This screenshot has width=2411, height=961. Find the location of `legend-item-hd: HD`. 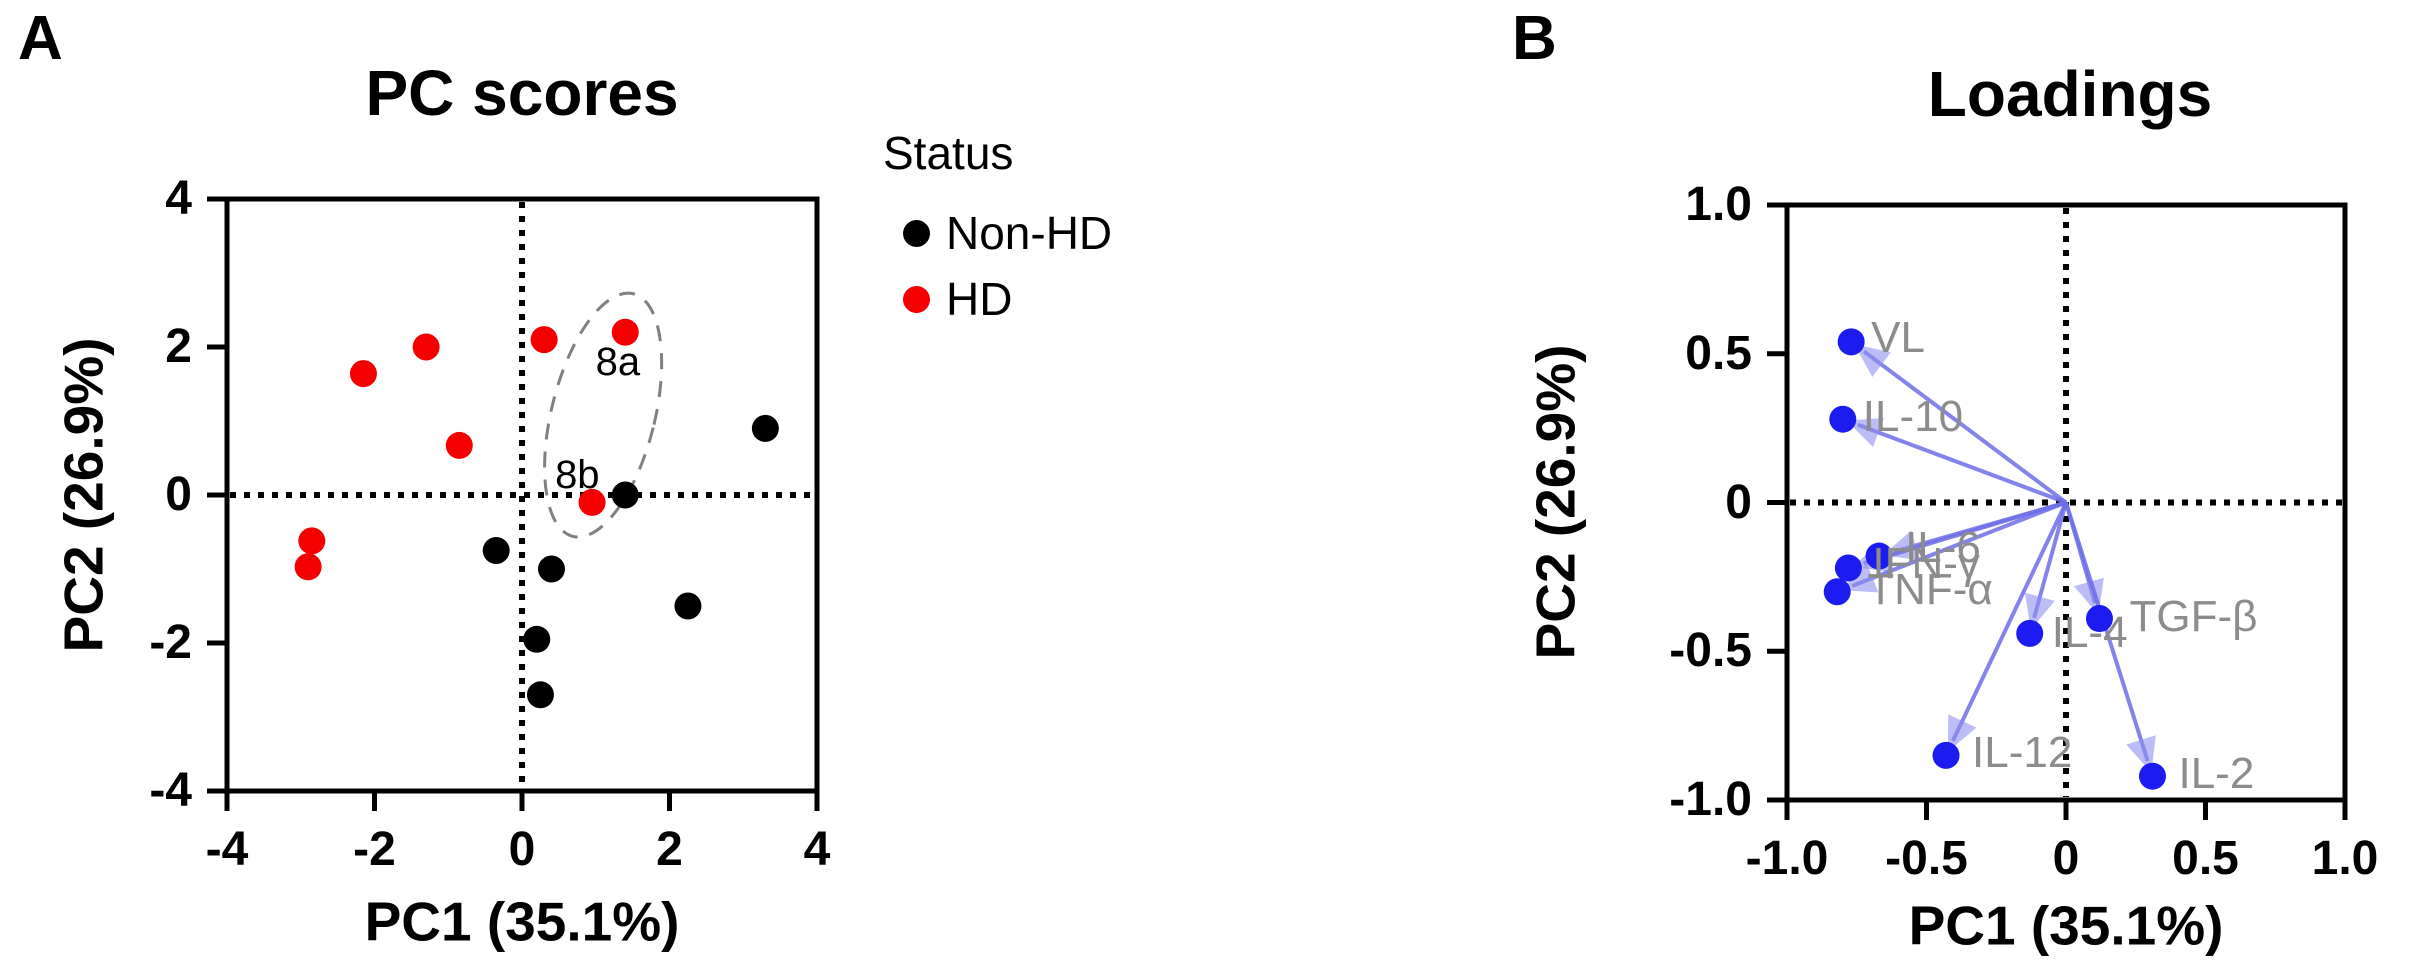

legend-item-hd: HD is located at coordinates (1103, 299).